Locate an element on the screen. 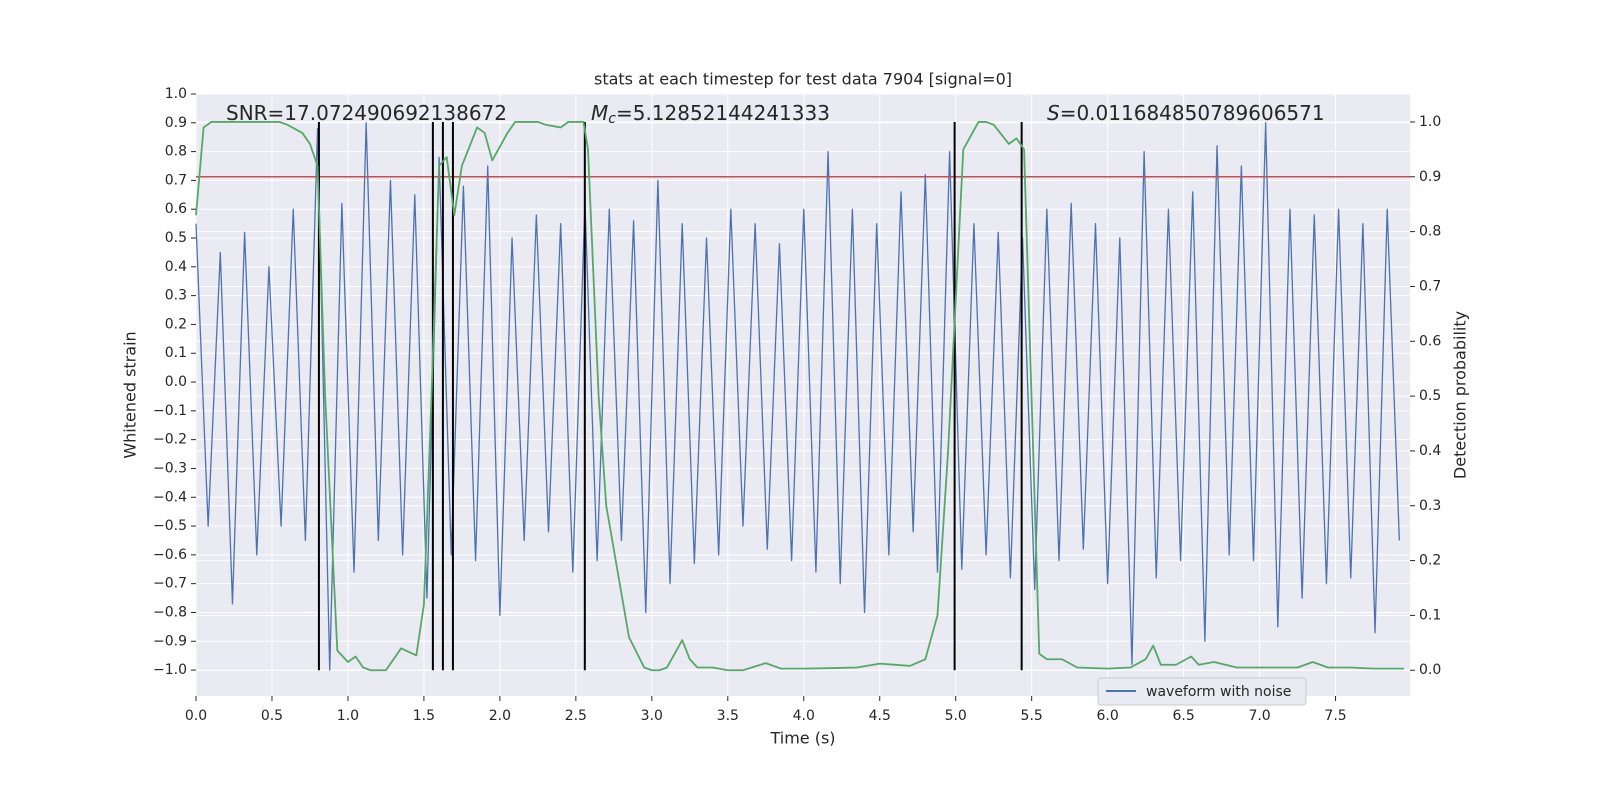 The image size is (1600, 804). y-tick-label: 0.8 is located at coordinates (176, 152).